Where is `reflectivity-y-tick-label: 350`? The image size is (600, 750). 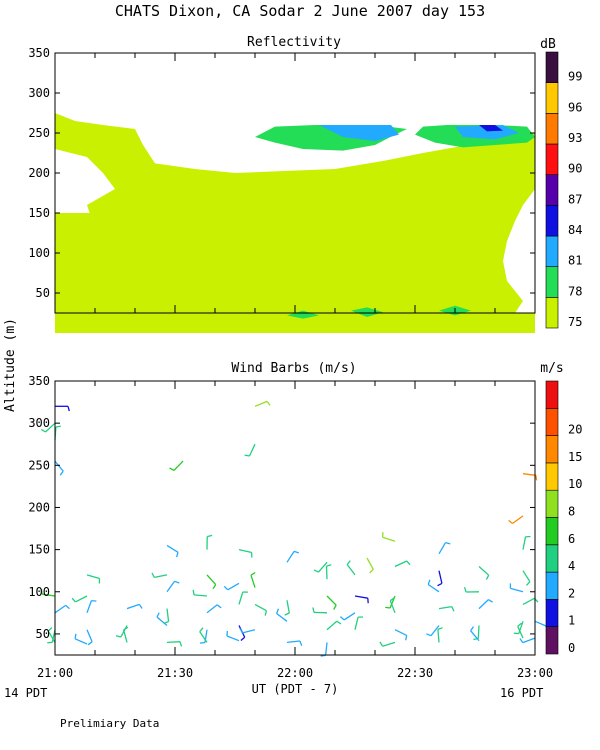 reflectivity-y-tick-label: 350 is located at coordinates (39, 53).